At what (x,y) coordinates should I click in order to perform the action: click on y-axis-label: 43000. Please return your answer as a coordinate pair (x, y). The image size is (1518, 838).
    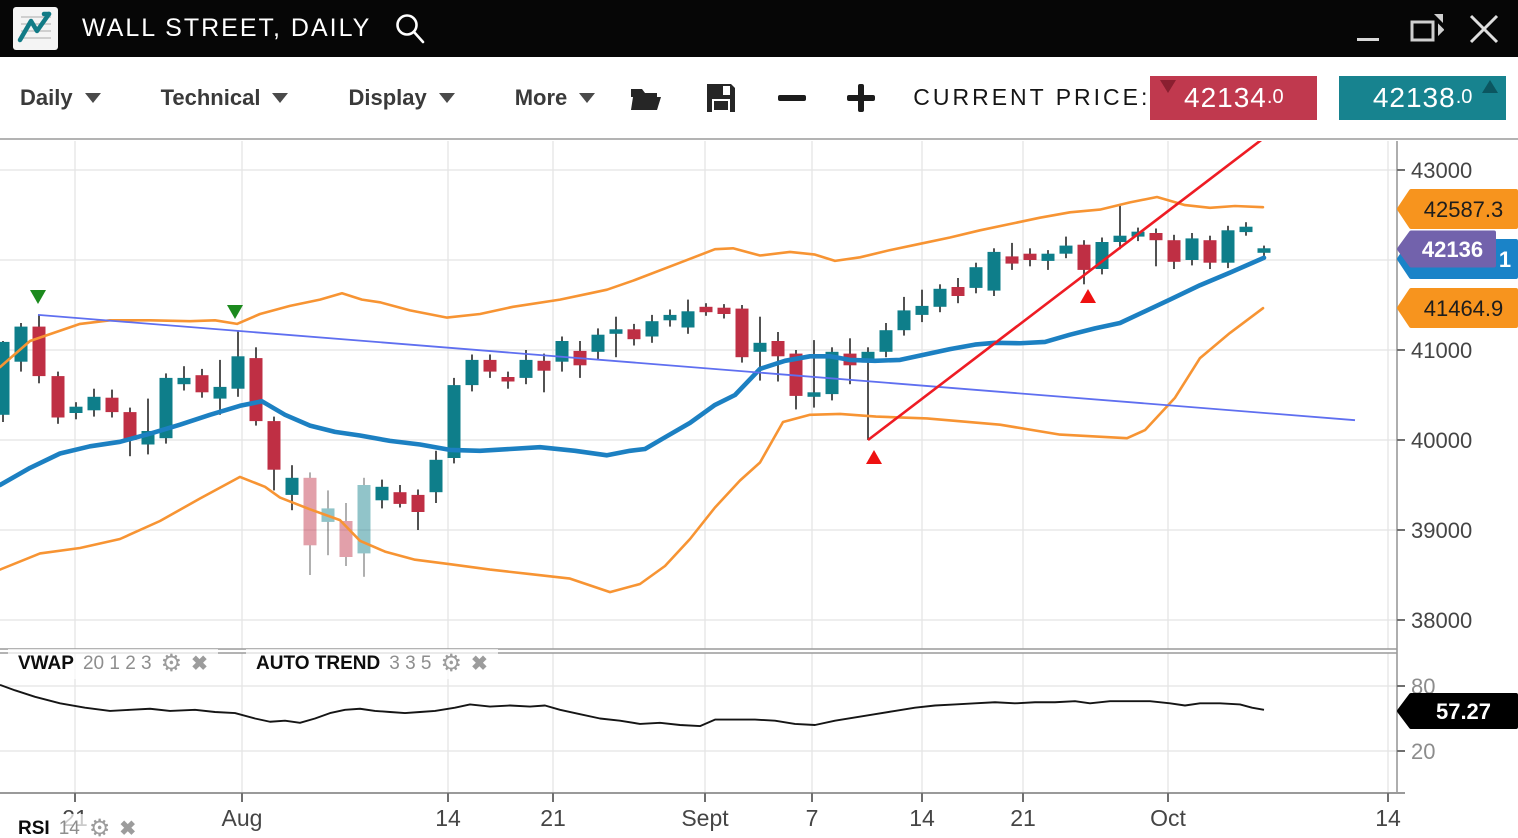
    Looking at the image, I should click on (1441, 170).